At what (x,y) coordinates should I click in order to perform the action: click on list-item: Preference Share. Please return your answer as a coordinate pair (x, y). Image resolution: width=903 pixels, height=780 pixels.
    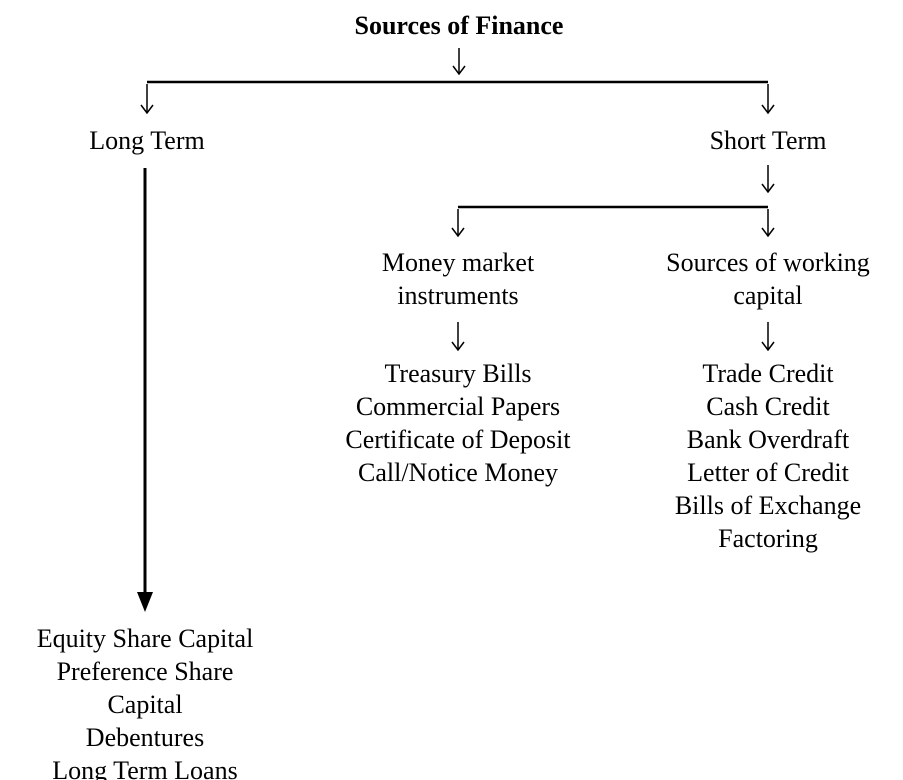
    Looking at the image, I should click on (145, 671).